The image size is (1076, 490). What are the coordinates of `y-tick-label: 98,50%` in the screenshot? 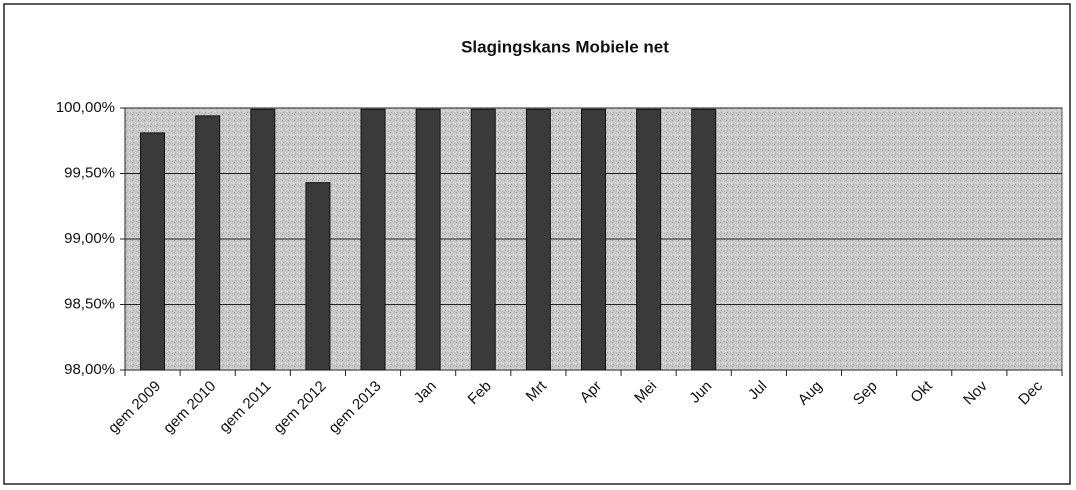 It's located at (89, 303).